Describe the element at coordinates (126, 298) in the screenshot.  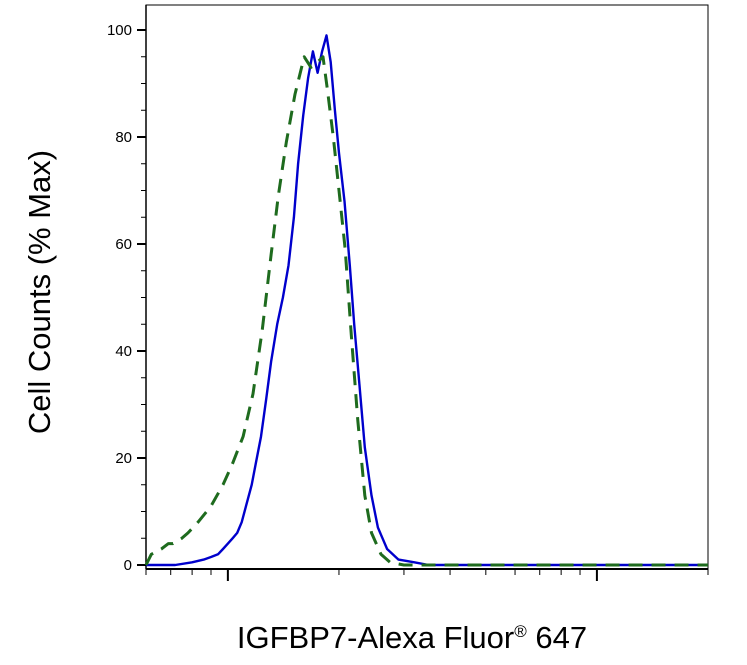
I see `y-axis-ticks: 0 20 40 60 80 100` at that location.